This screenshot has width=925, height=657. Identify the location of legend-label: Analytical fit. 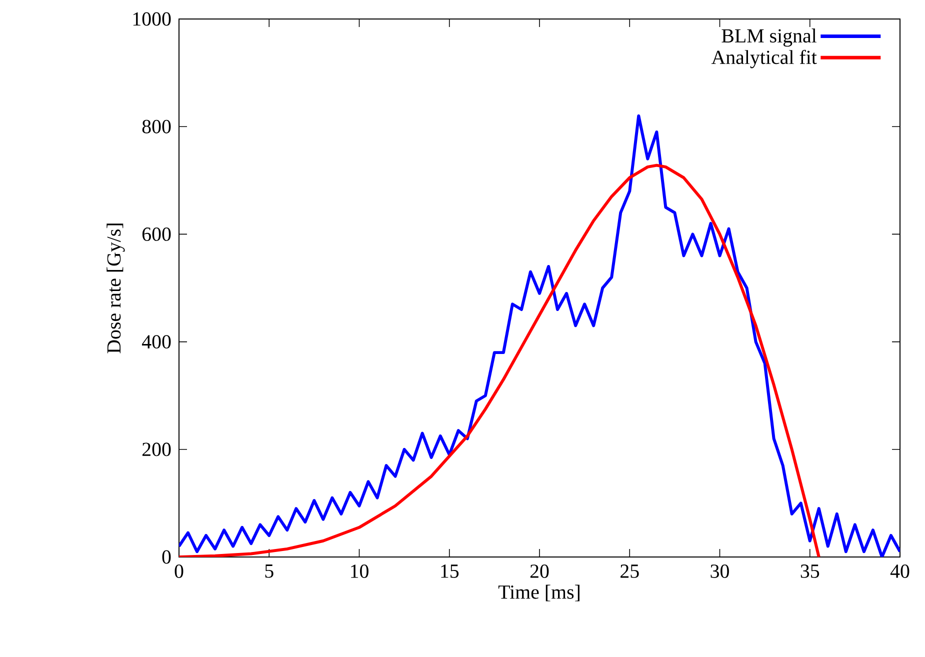
(764, 59).